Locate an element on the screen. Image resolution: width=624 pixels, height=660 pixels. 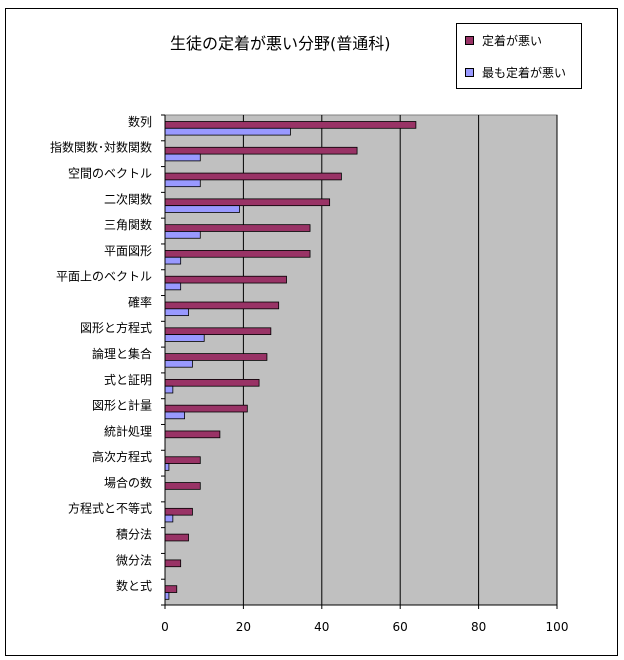
category-label: 数列 is located at coordinates (140, 121).